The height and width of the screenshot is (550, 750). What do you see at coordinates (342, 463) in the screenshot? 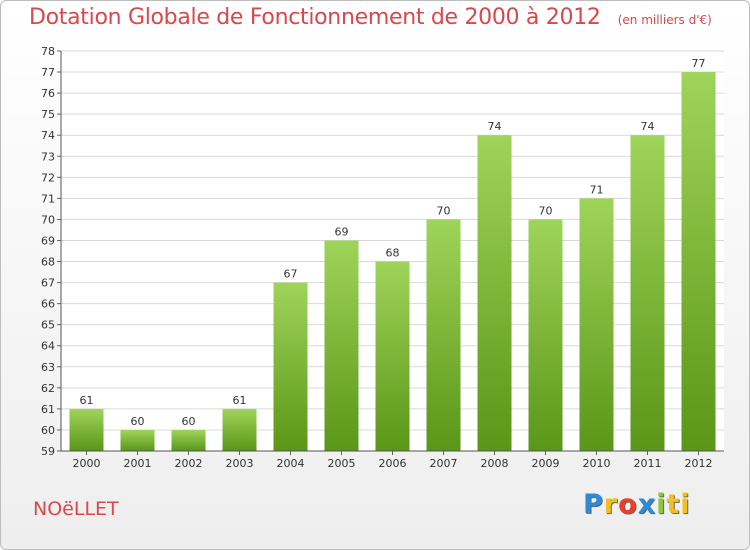
I see `x-tick-label: 2005` at bounding box center [342, 463].